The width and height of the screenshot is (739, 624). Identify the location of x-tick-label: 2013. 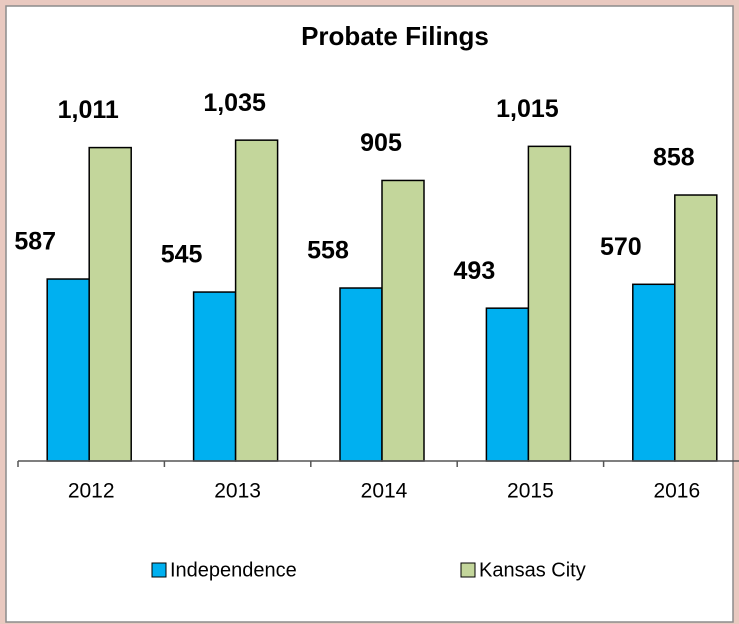
(237, 491).